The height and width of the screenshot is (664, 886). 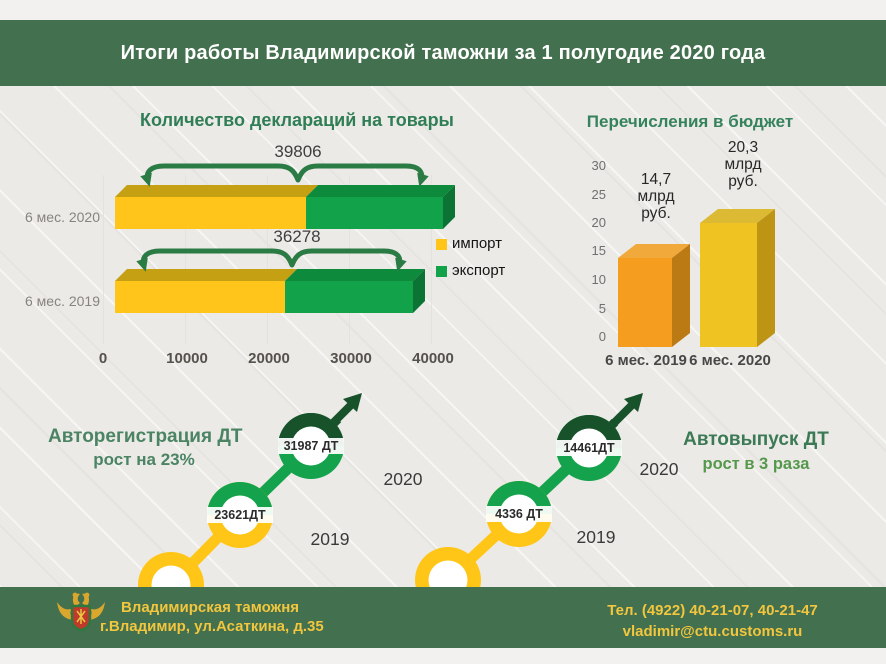 I want to click on legend-swatch-import, so click(x=441, y=244).